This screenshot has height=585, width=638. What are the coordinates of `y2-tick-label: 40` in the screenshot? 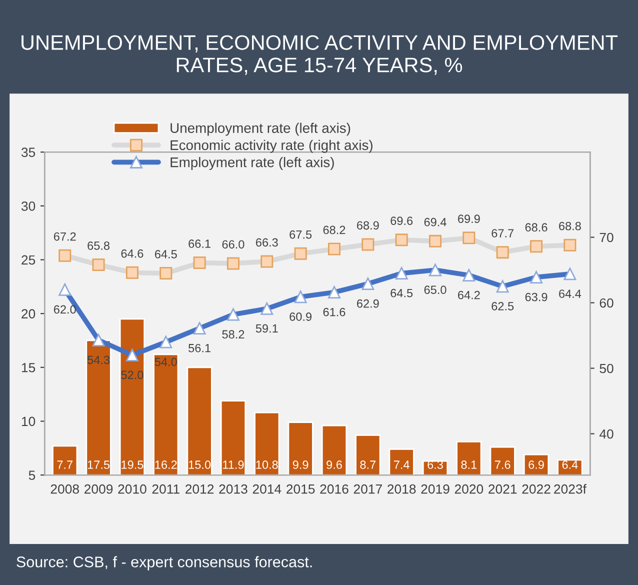 It's located at (606, 434).